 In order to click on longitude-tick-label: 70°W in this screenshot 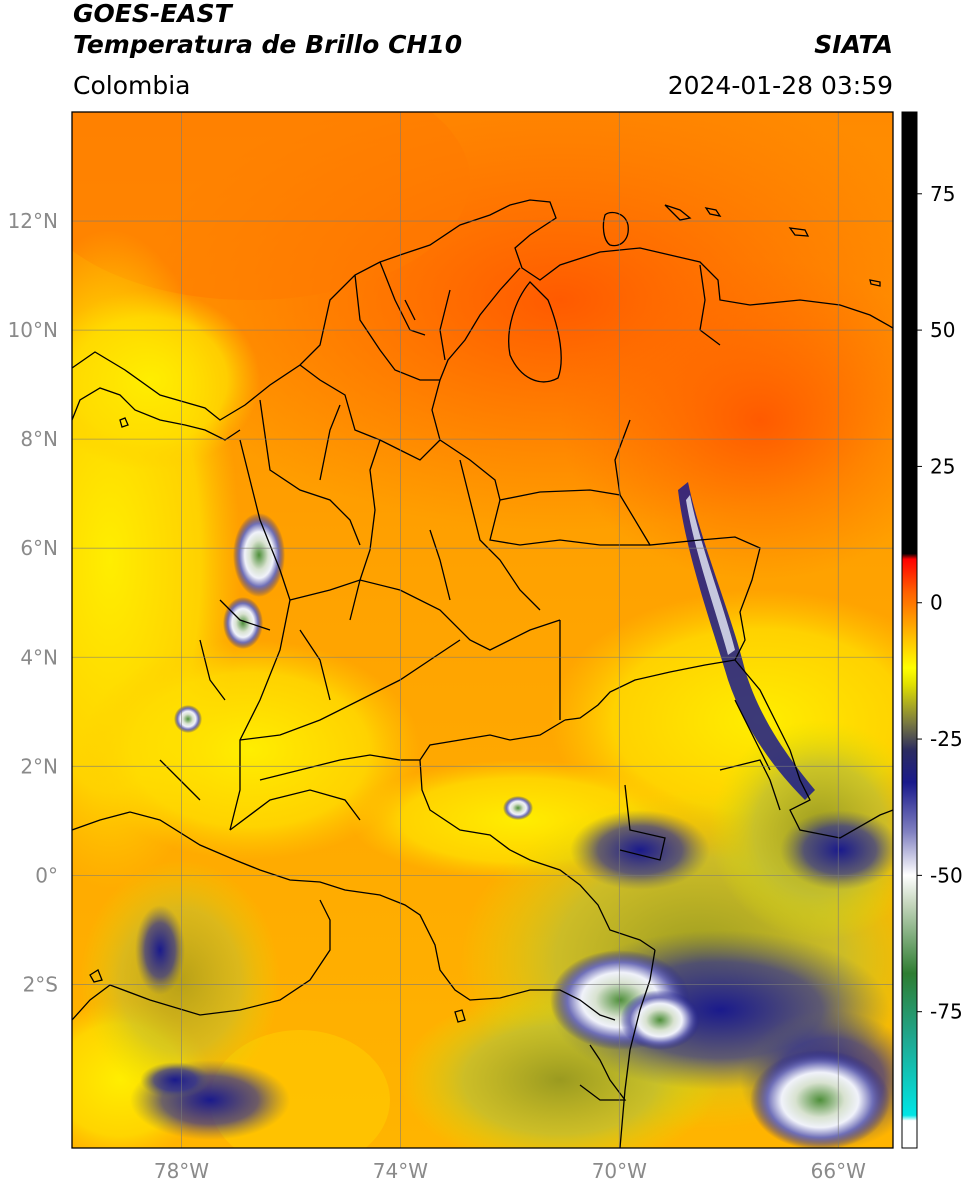, I will do `click(619, 1171)`.